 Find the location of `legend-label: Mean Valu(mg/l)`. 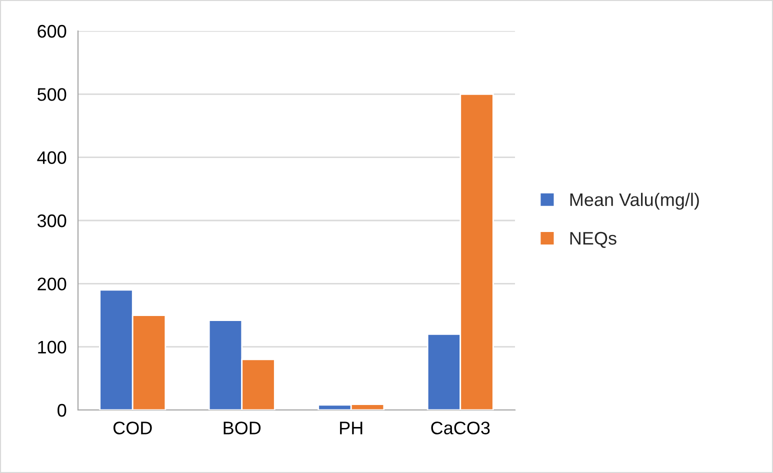

legend-label: Mean Valu(mg/l) is located at coordinates (634, 201).